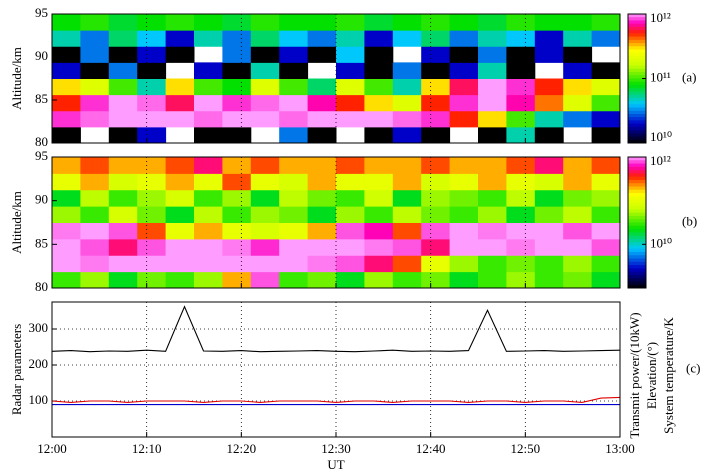 The height and width of the screenshot is (474, 704). I want to click on panel-label: (b), so click(689, 220).